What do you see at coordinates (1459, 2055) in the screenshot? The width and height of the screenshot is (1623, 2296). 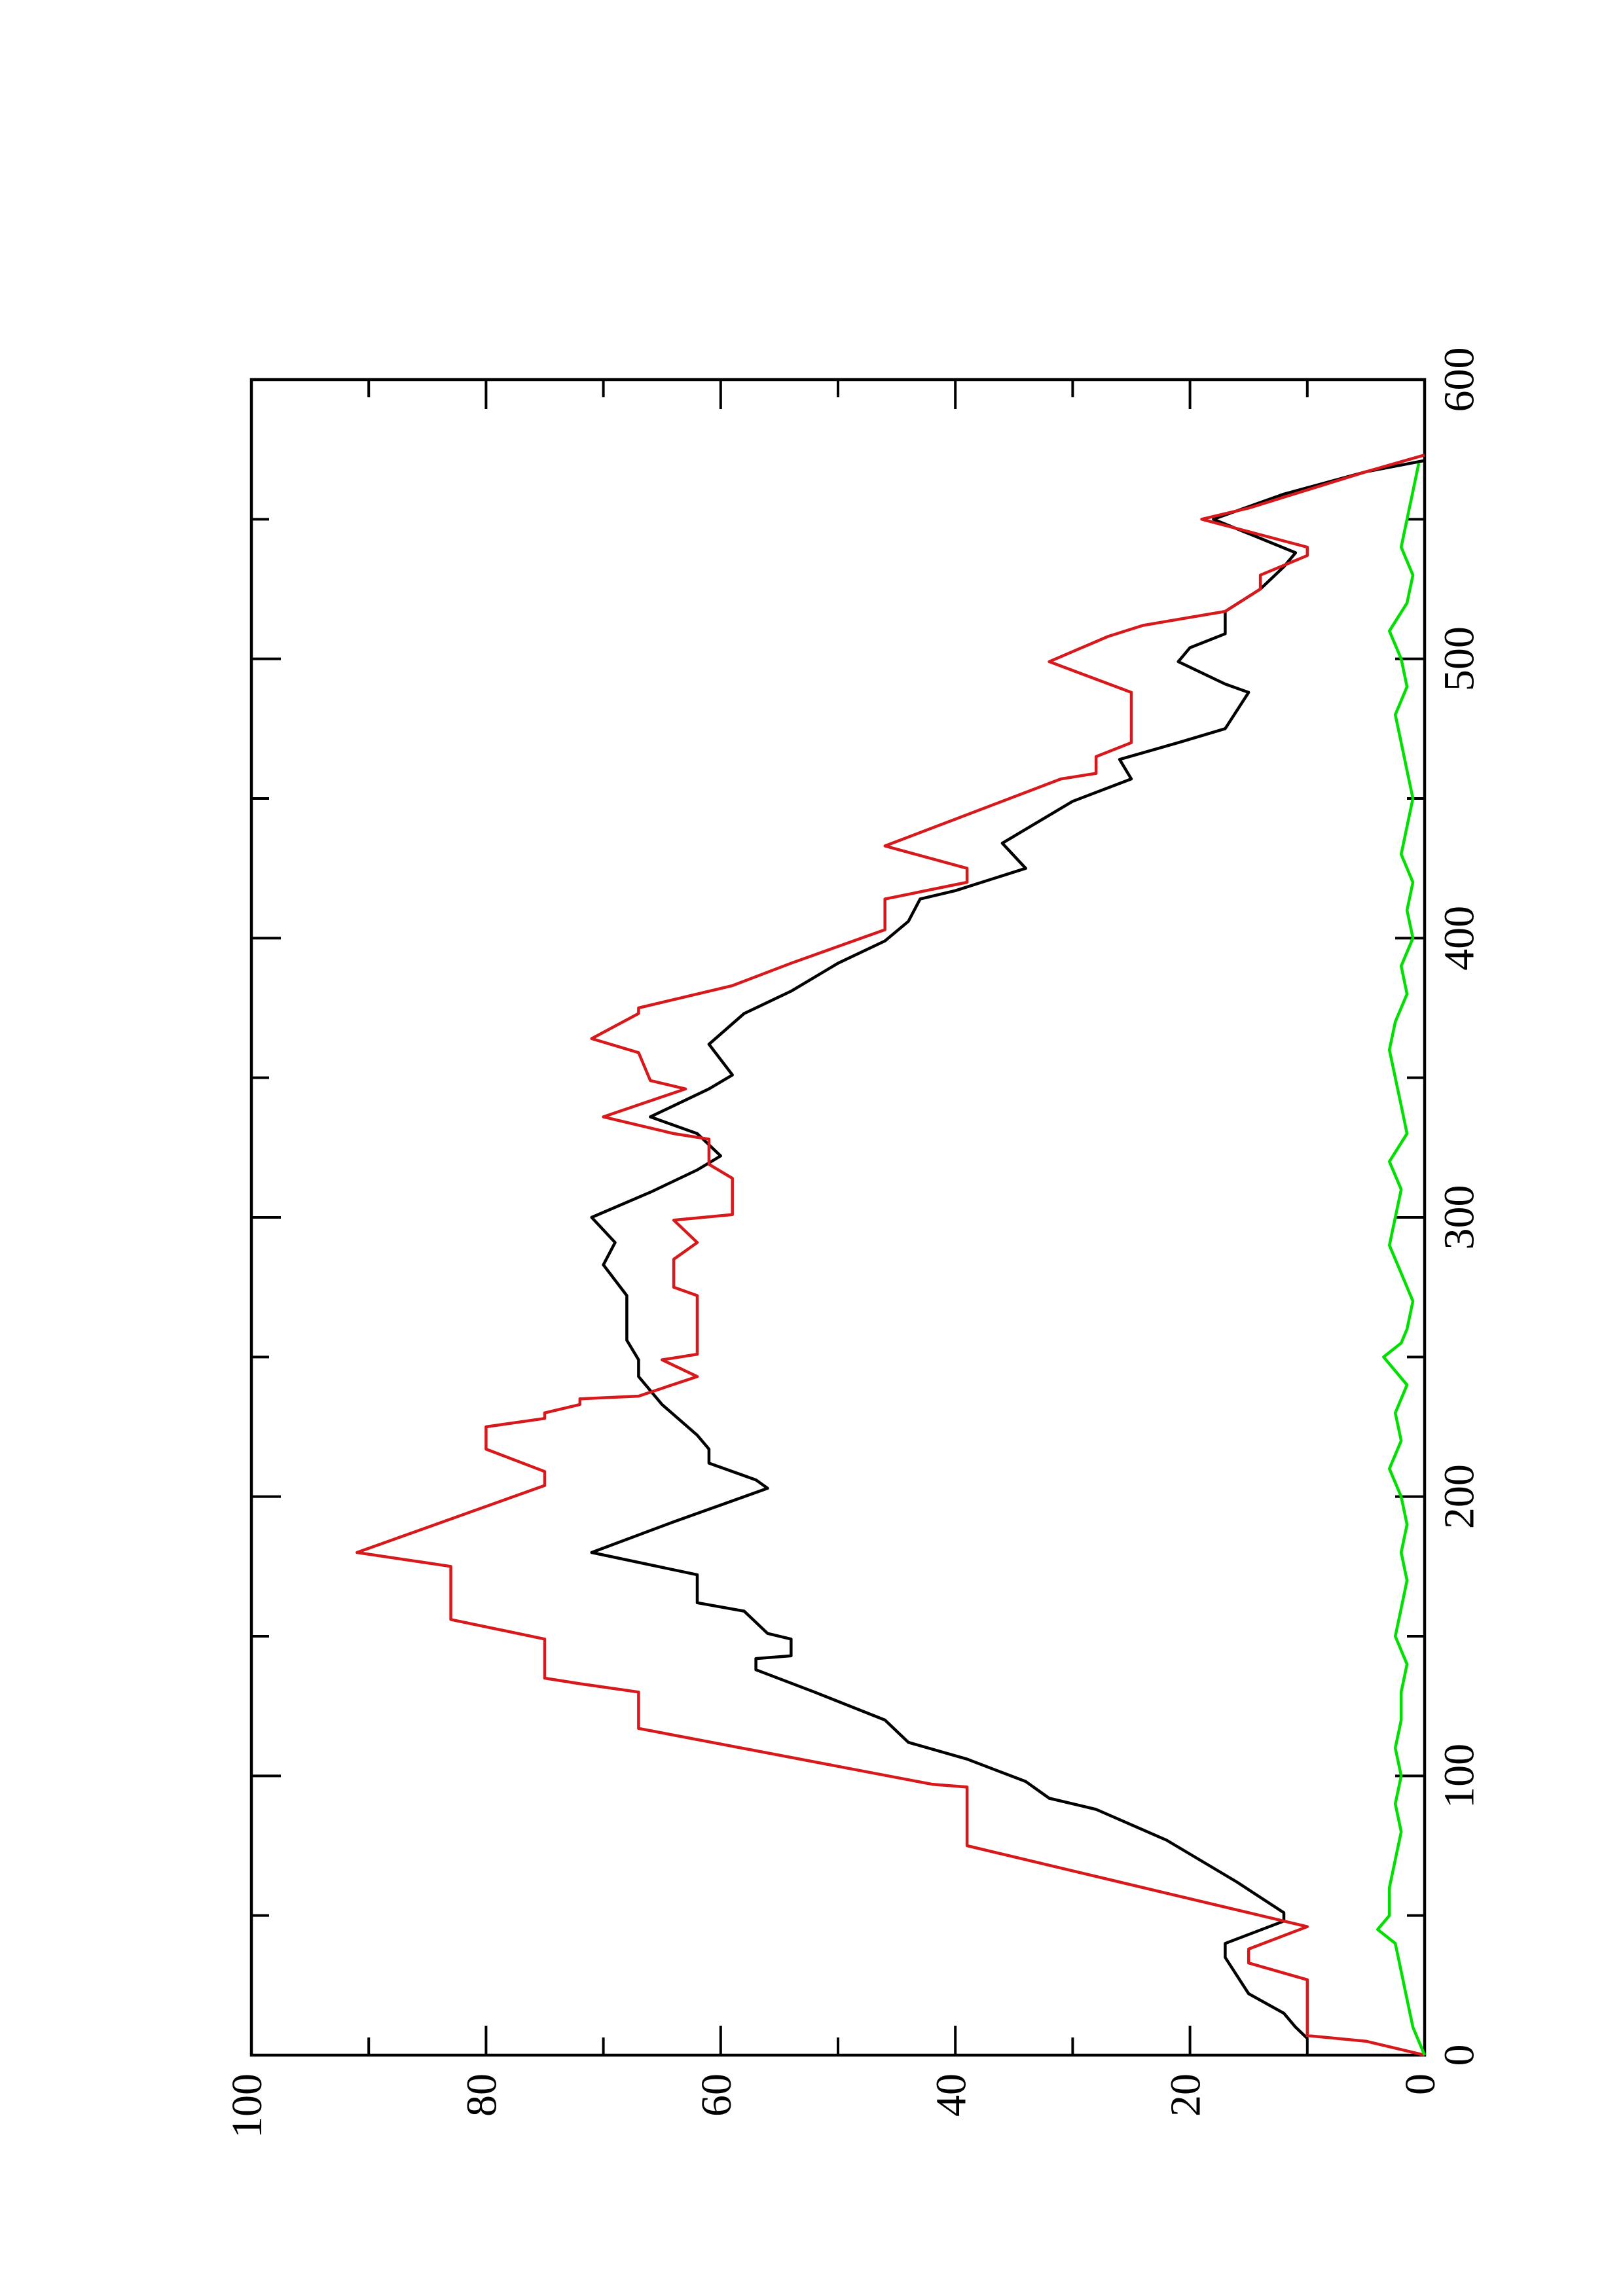 I see `x-tick-label: 0` at bounding box center [1459, 2055].